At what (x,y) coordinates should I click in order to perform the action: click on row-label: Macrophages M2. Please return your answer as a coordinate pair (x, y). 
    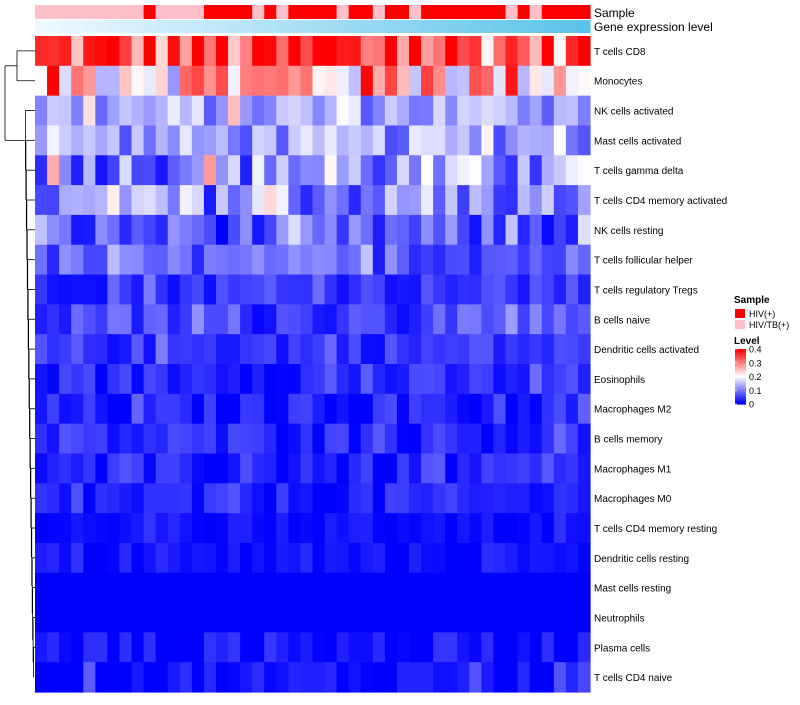
    Looking at the image, I should click on (633, 410).